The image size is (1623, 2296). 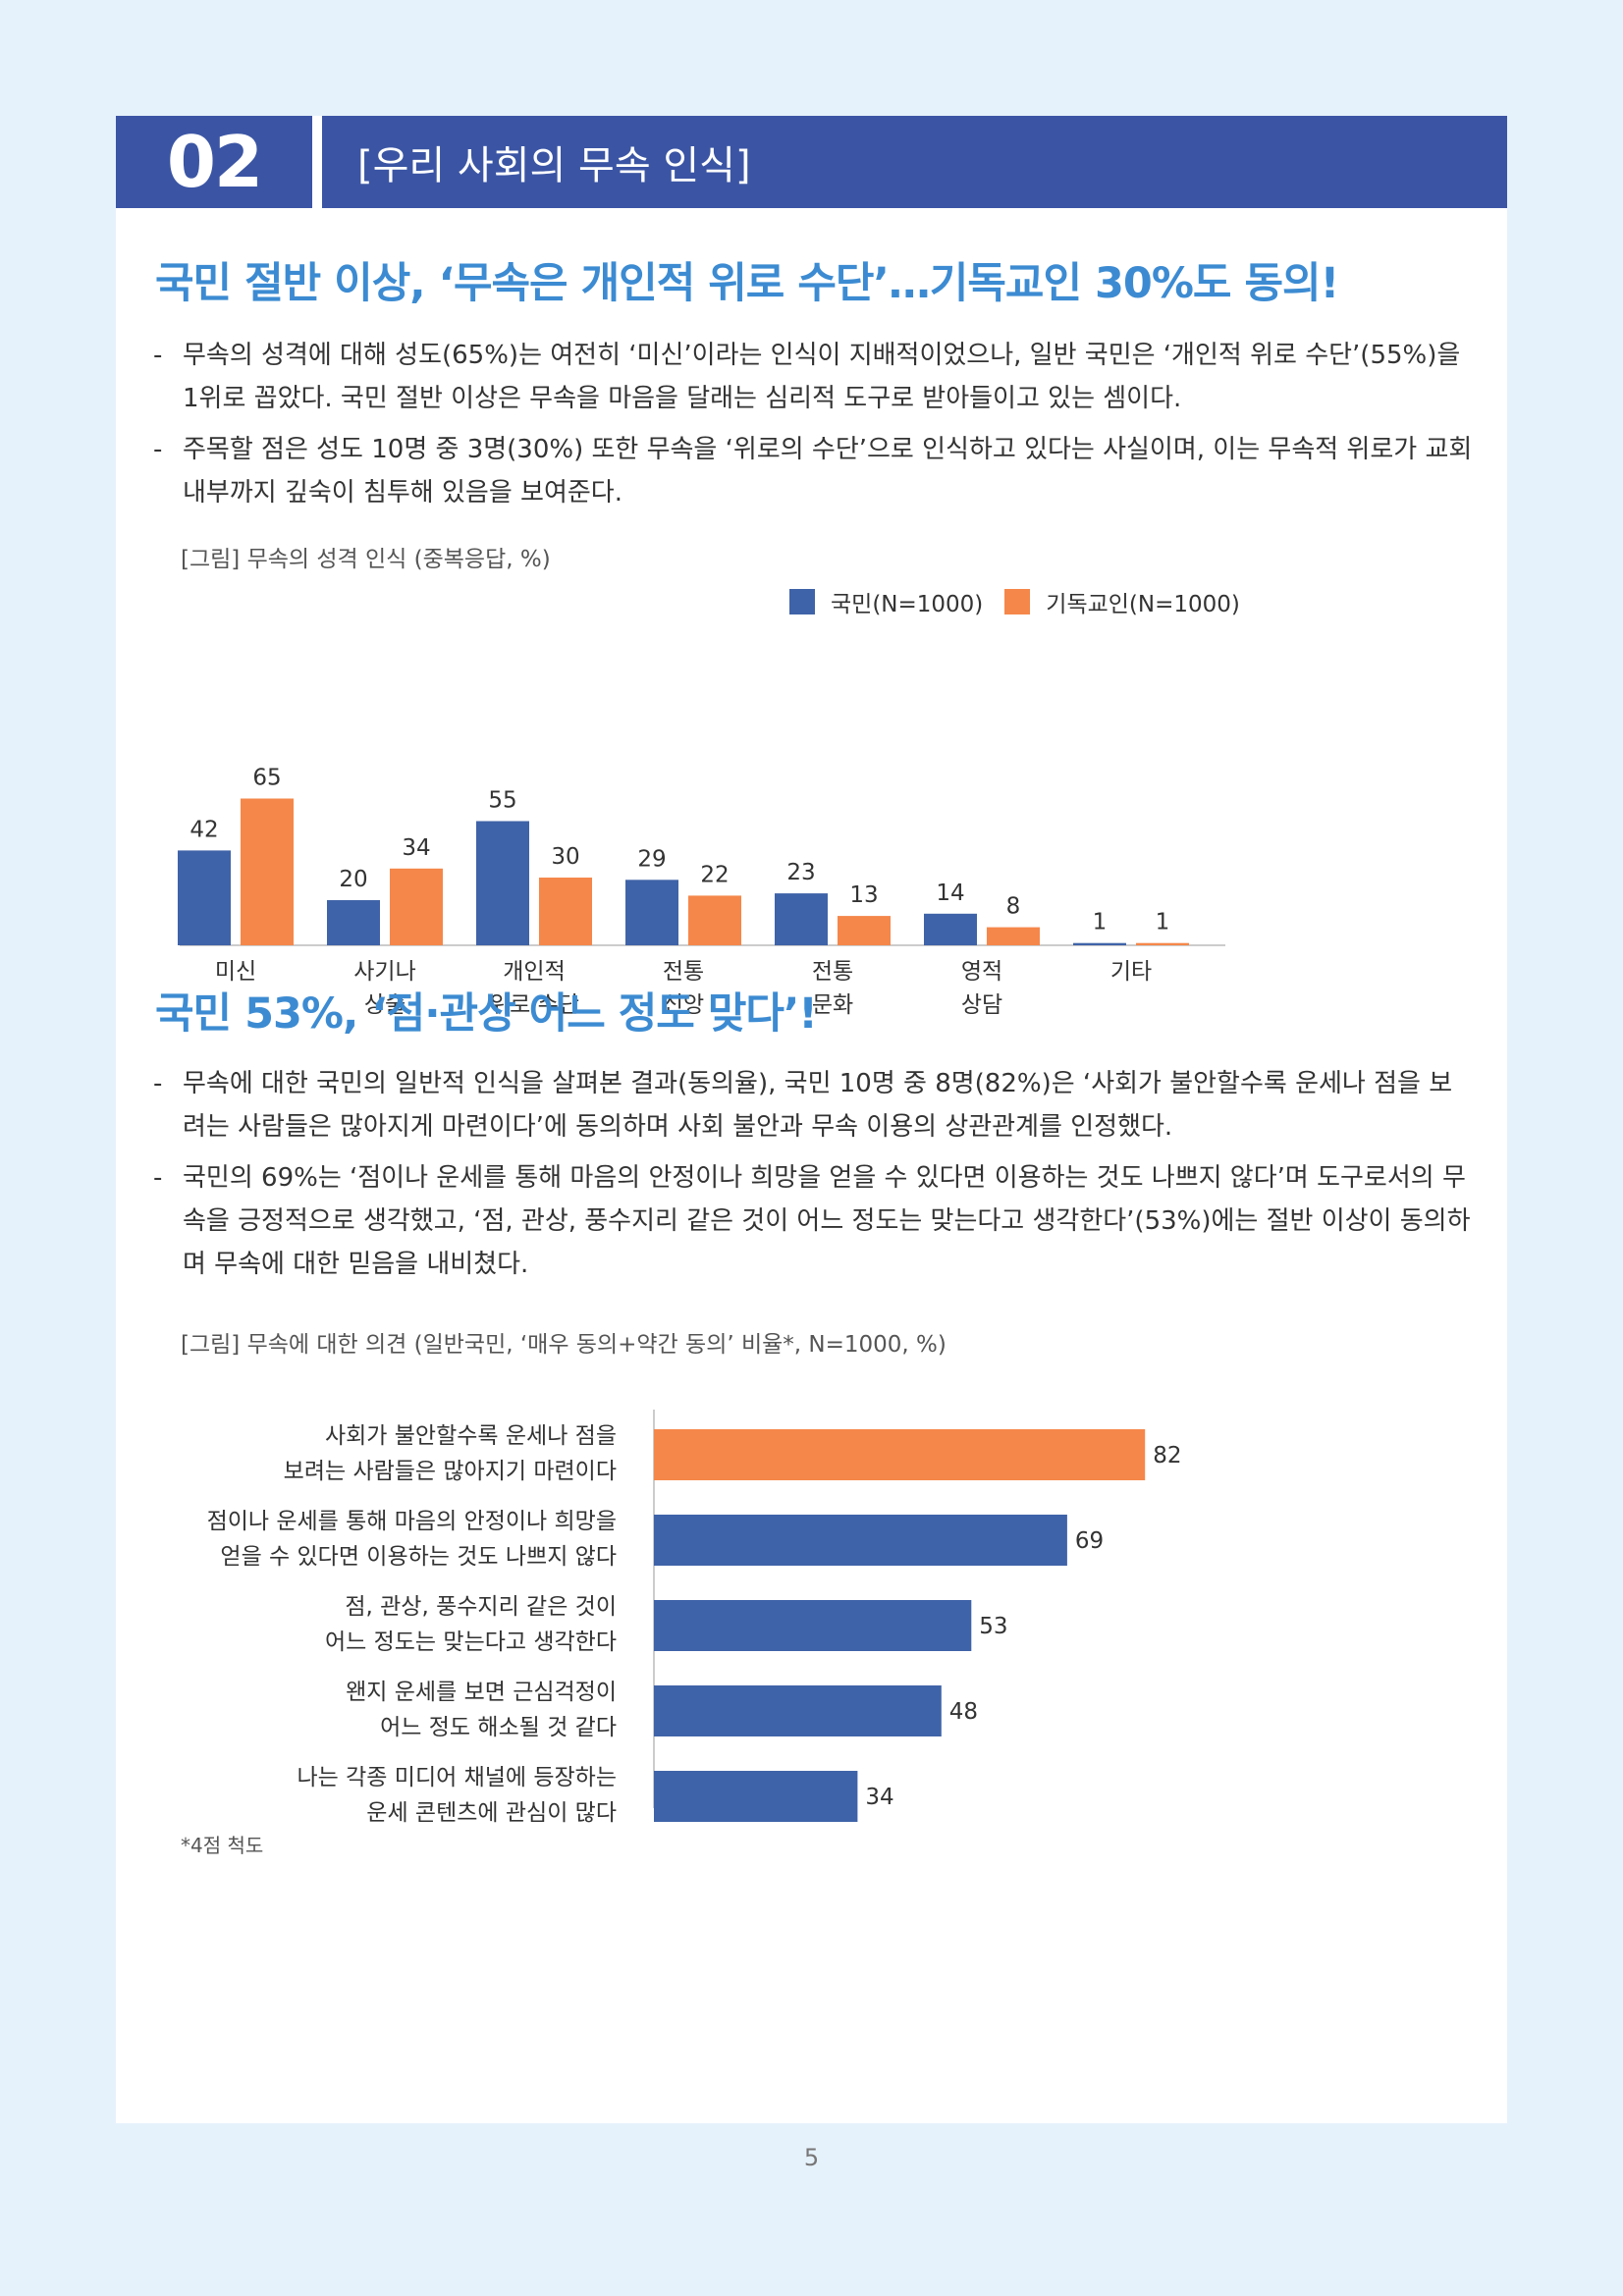 What do you see at coordinates (491, 1812) in the screenshot?
I see `chart2-category-label: 운세 콘텐츠에 관심이 많다` at bounding box center [491, 1812].